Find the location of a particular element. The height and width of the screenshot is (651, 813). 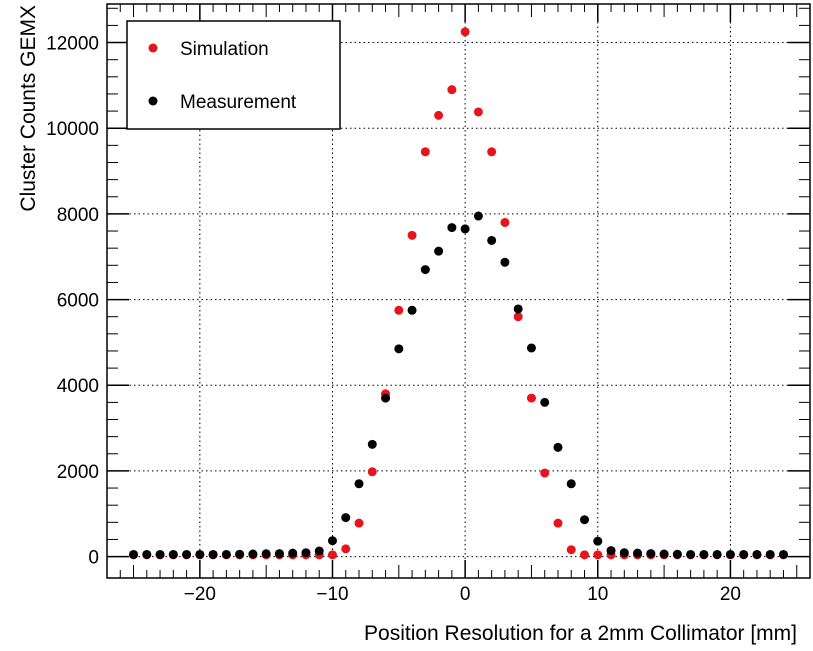

legend-marker-measurement is located at coordinates (153, 101).